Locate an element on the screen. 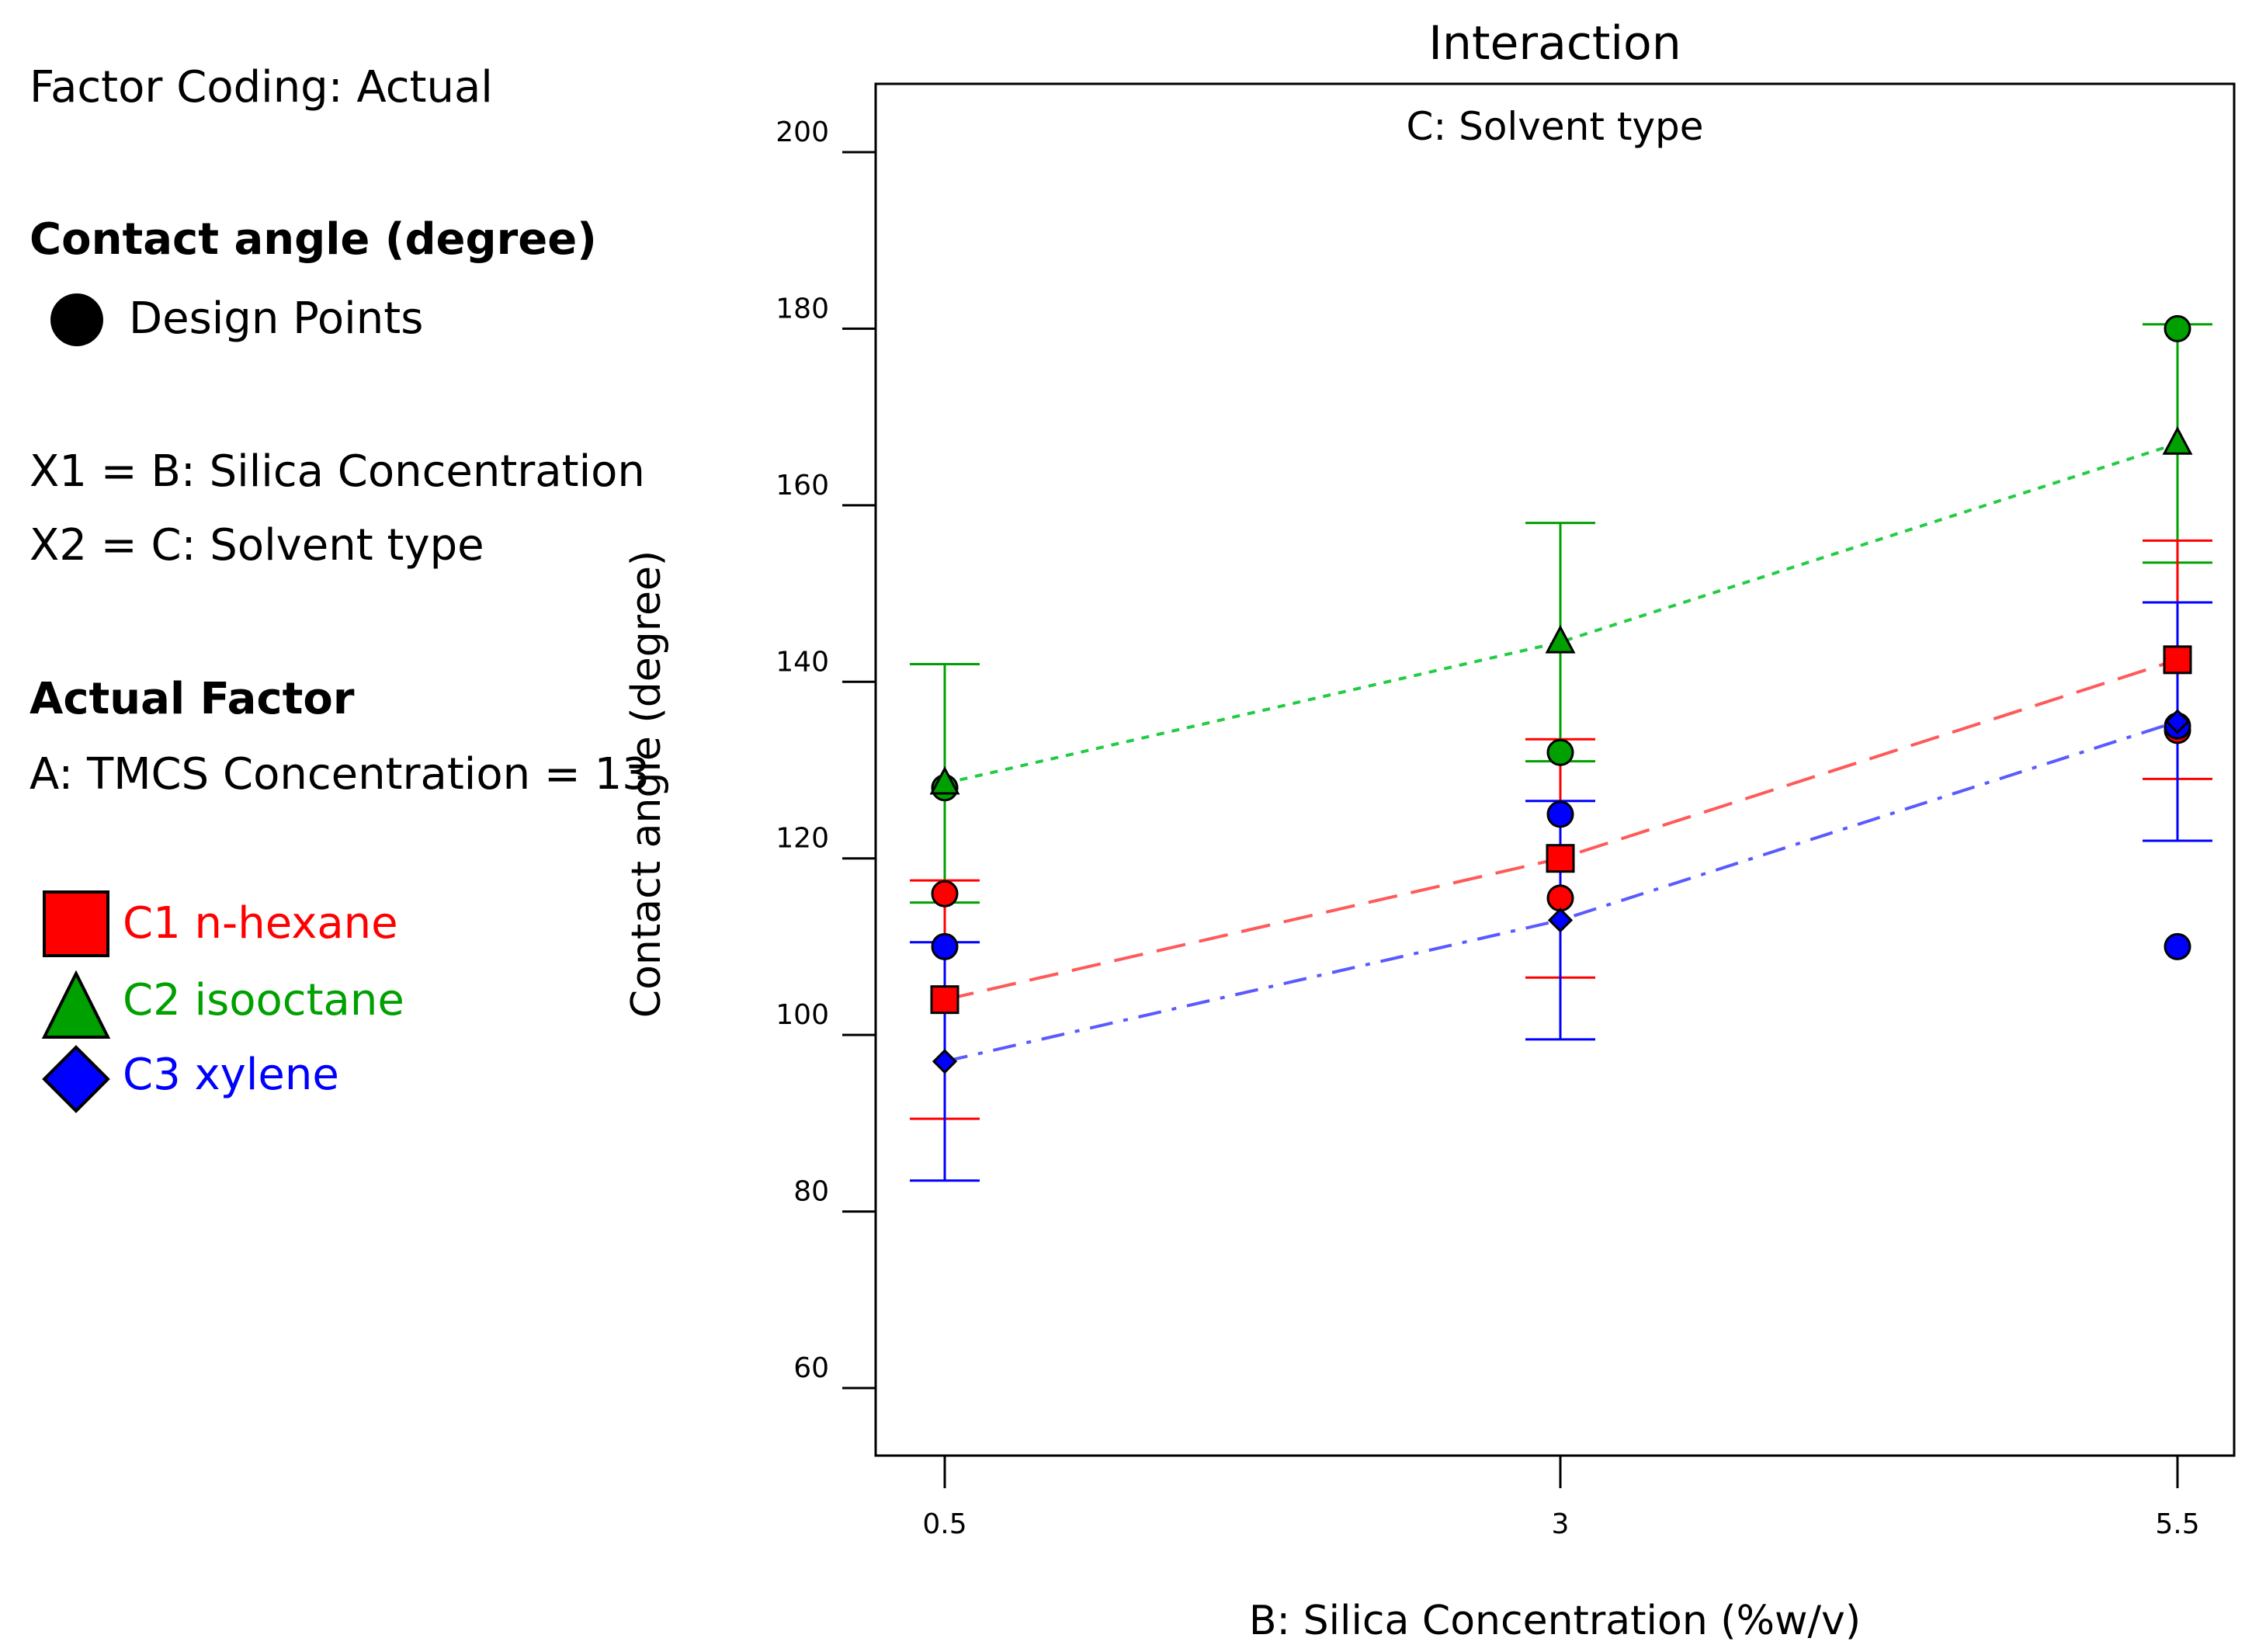 Image resolution: width=2259 pixels, height=1652 pixels. x1-label: X1 = B: Silica Concentration is located at coordinates (337, 471).